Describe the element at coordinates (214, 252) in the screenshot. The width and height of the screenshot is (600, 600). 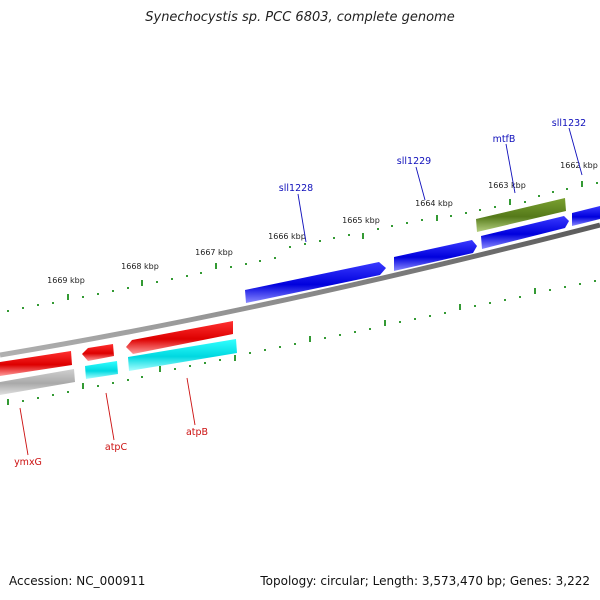
I see `kbp-label-1667: 1667 kbp` at that location.